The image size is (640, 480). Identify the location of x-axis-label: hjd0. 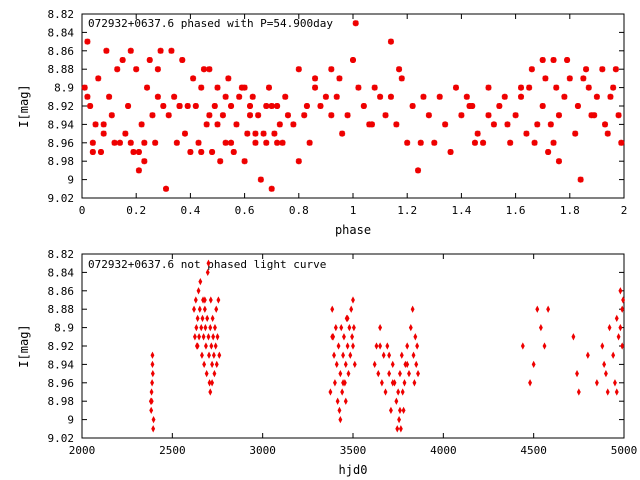
(353, 470).